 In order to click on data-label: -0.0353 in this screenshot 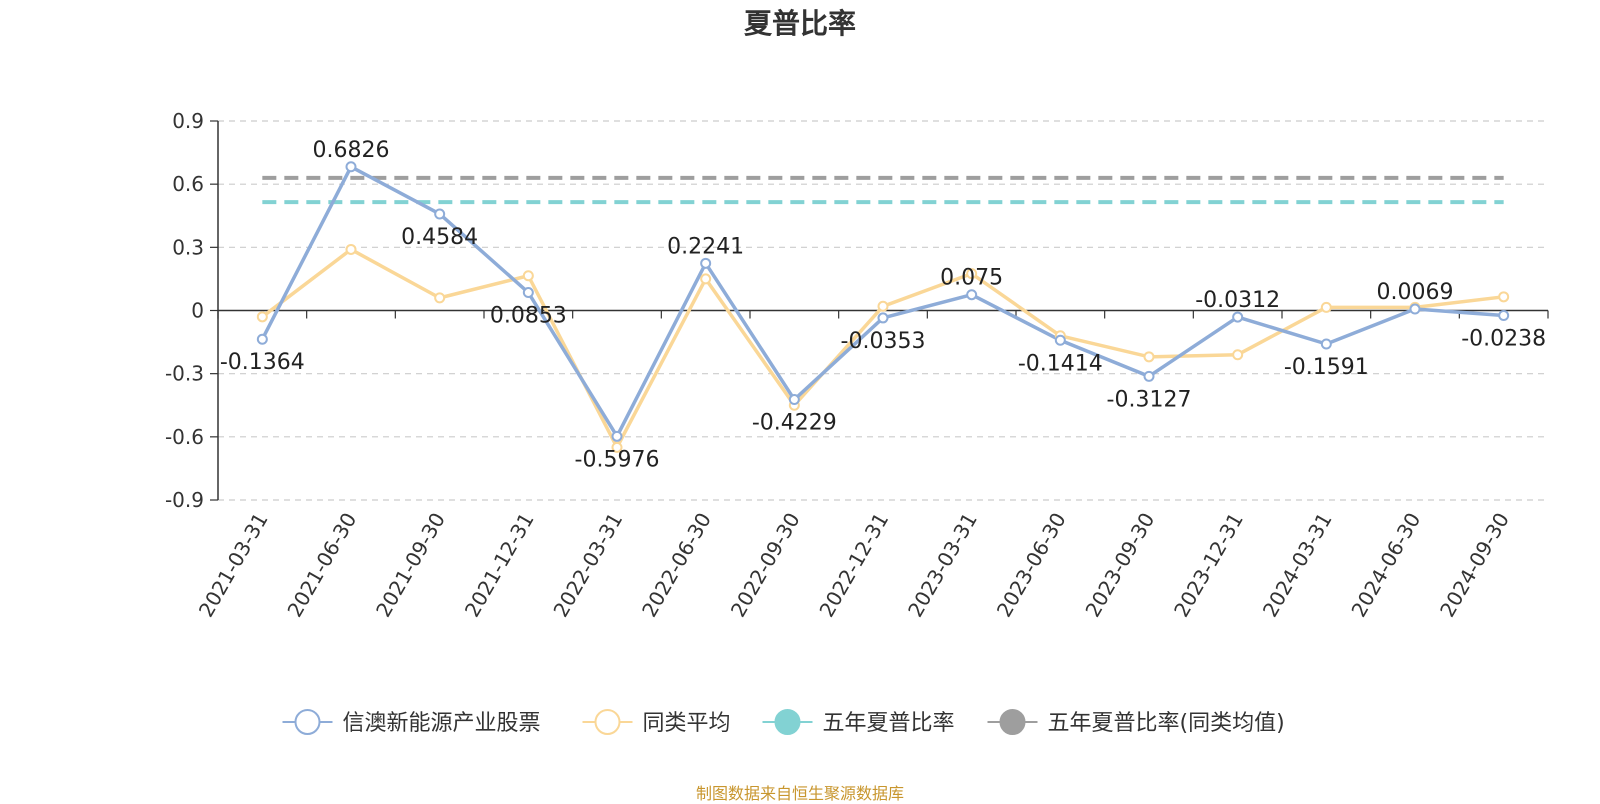, I will do `click(883, 341)`.